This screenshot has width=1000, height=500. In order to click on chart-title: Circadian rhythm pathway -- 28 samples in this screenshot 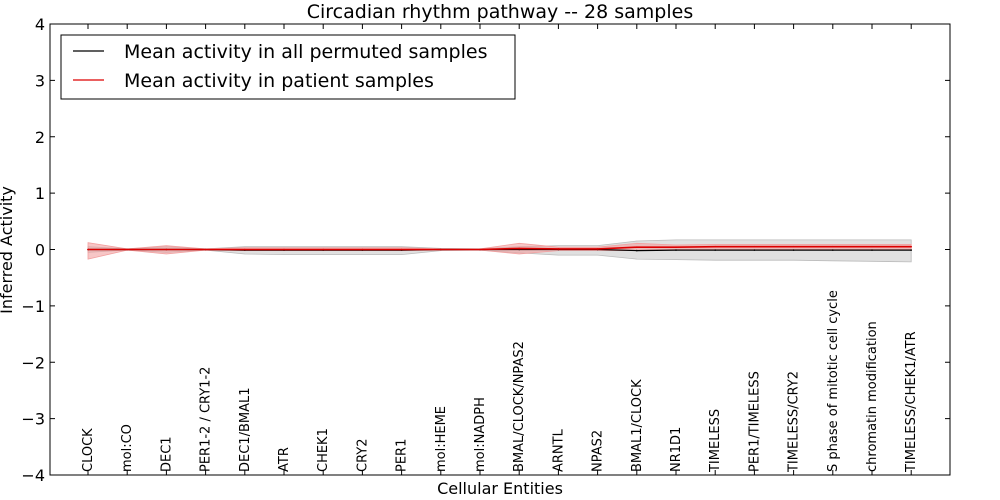, I will do `click(500, 12)`.